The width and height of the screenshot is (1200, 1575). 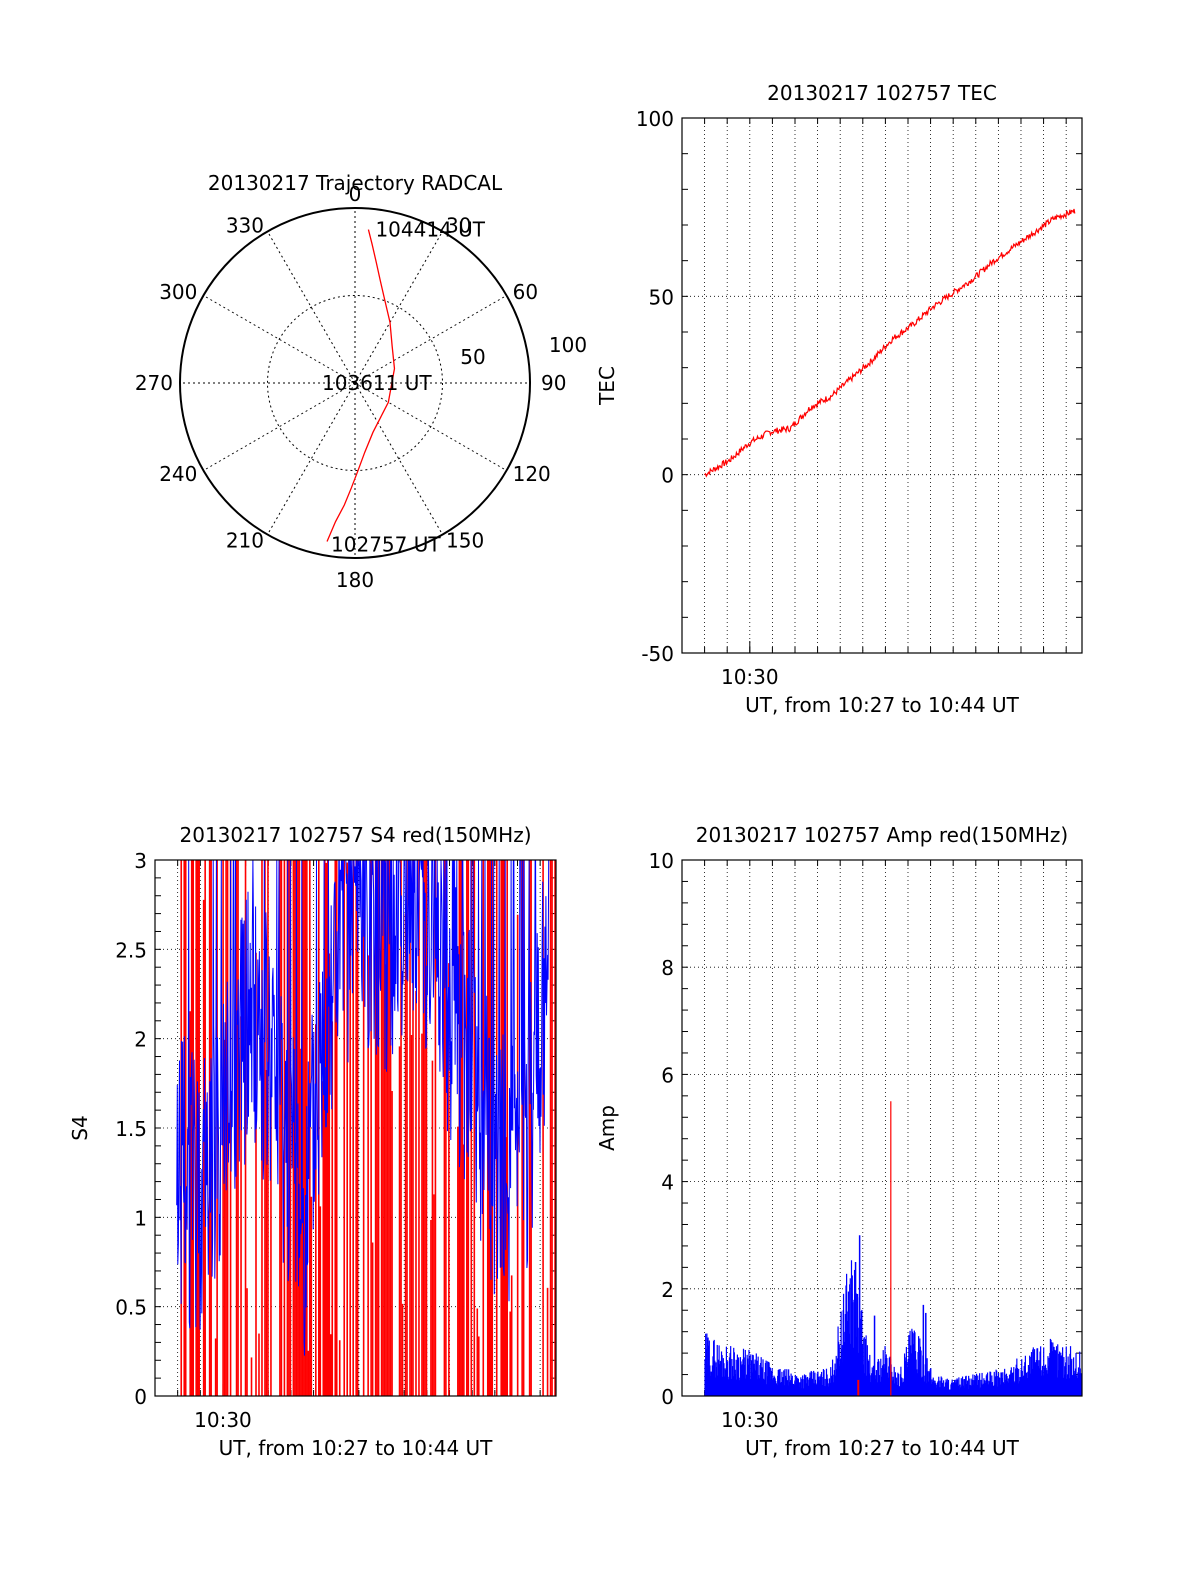 What do you see at coordinates (140, 1218) in the screenshot?
I see `y-tick-label: 1` at bounding box center [140, 1218].